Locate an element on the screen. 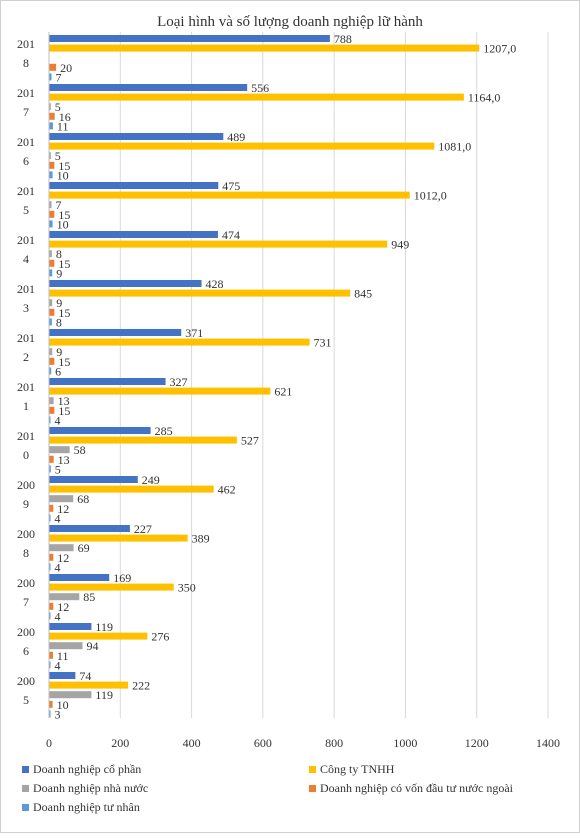  data-label: 16 is located at coordinates (65, 117).